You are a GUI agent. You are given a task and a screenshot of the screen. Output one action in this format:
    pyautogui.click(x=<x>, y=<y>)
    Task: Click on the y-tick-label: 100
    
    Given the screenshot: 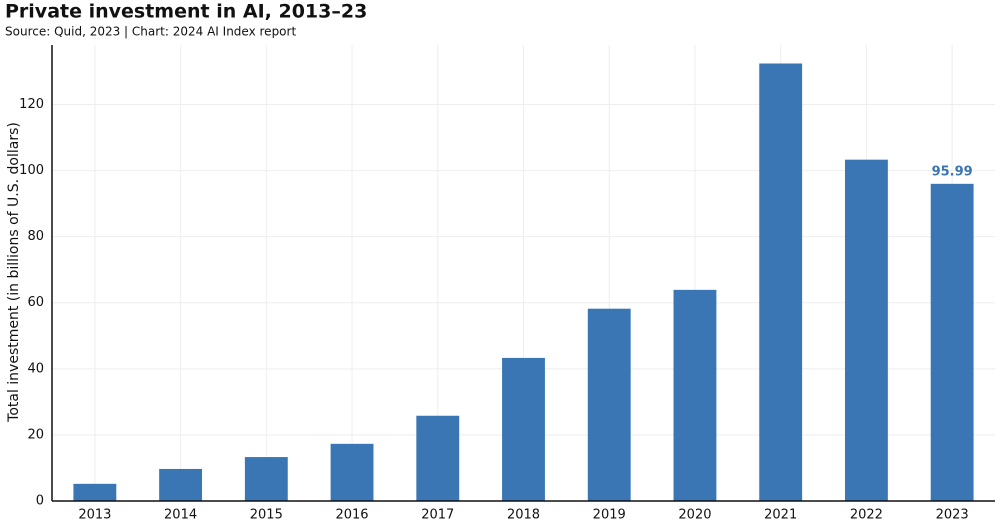 What is the action you would take?
    pyautogui.click(x=31, y=170)
    